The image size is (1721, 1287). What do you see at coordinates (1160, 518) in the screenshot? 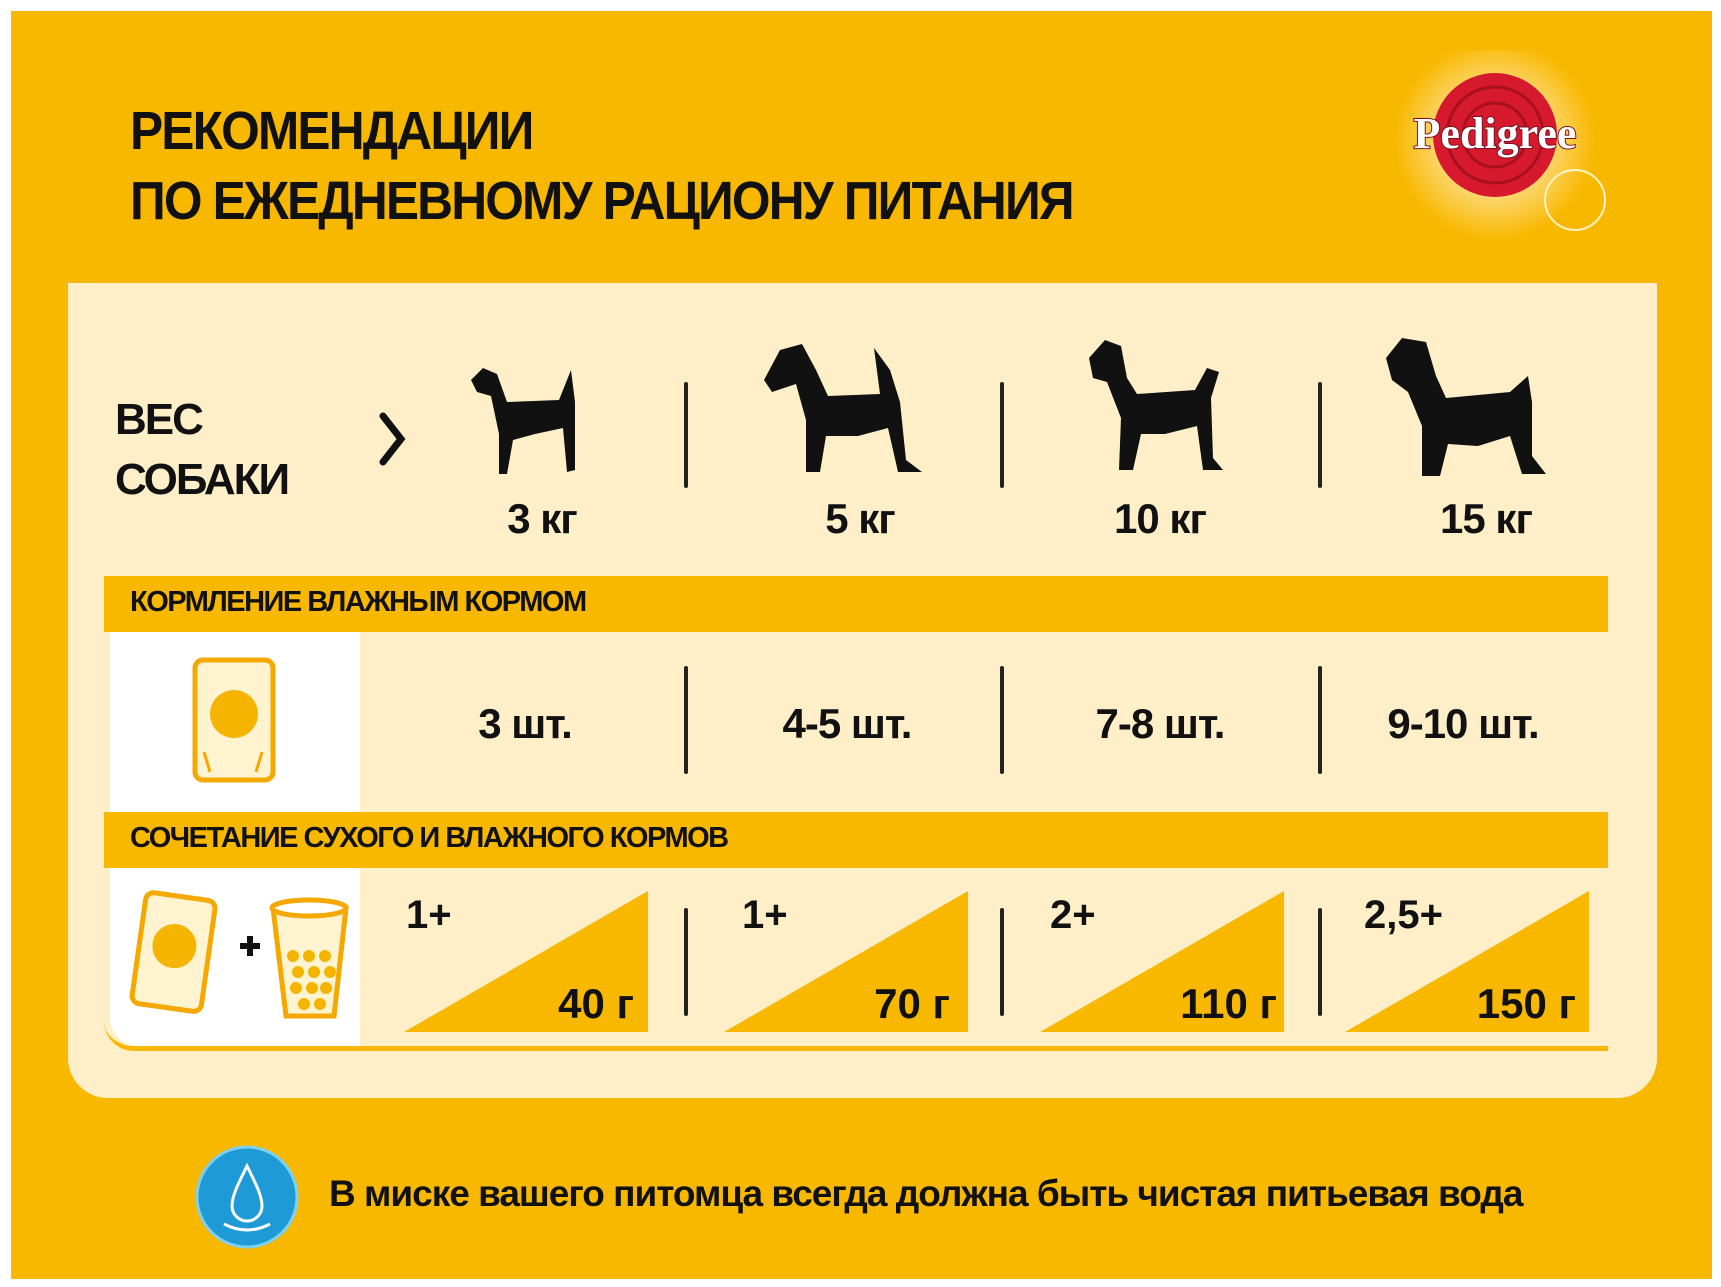
I see `weight-10kg: 10 кг` at bounding box center [1160, 518].